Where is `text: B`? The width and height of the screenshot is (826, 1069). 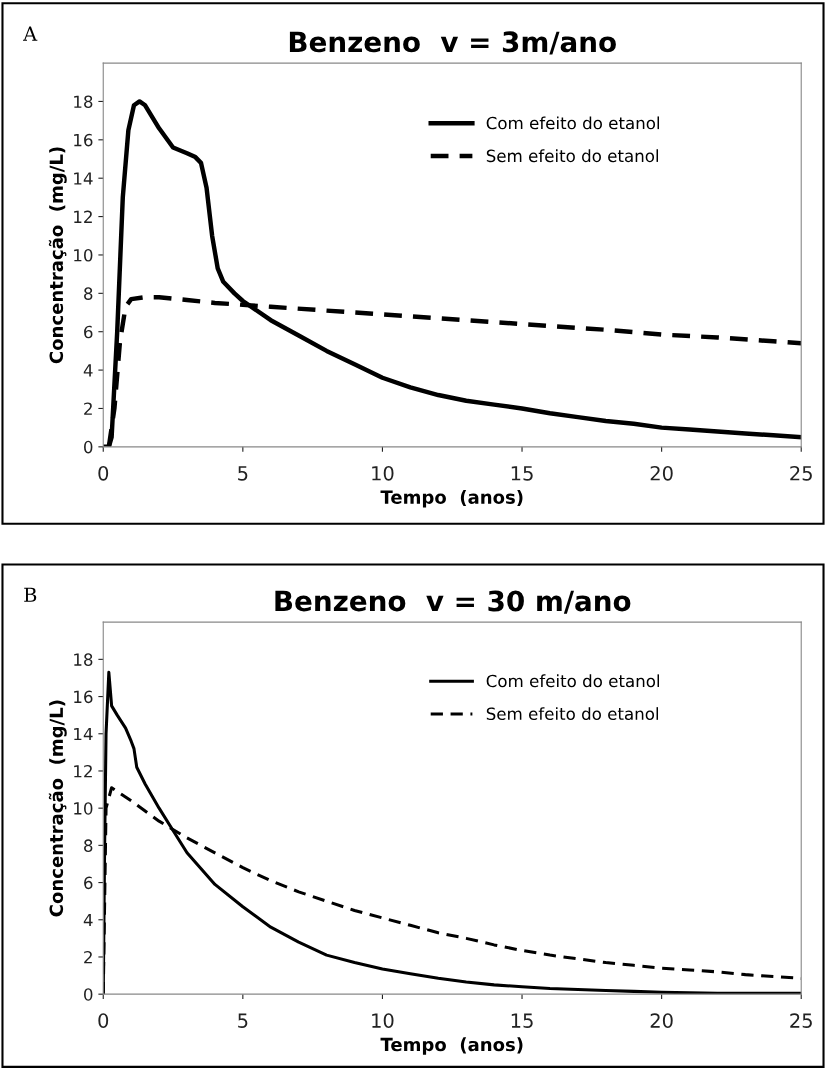
text: B is located at coordinates (30, 594).